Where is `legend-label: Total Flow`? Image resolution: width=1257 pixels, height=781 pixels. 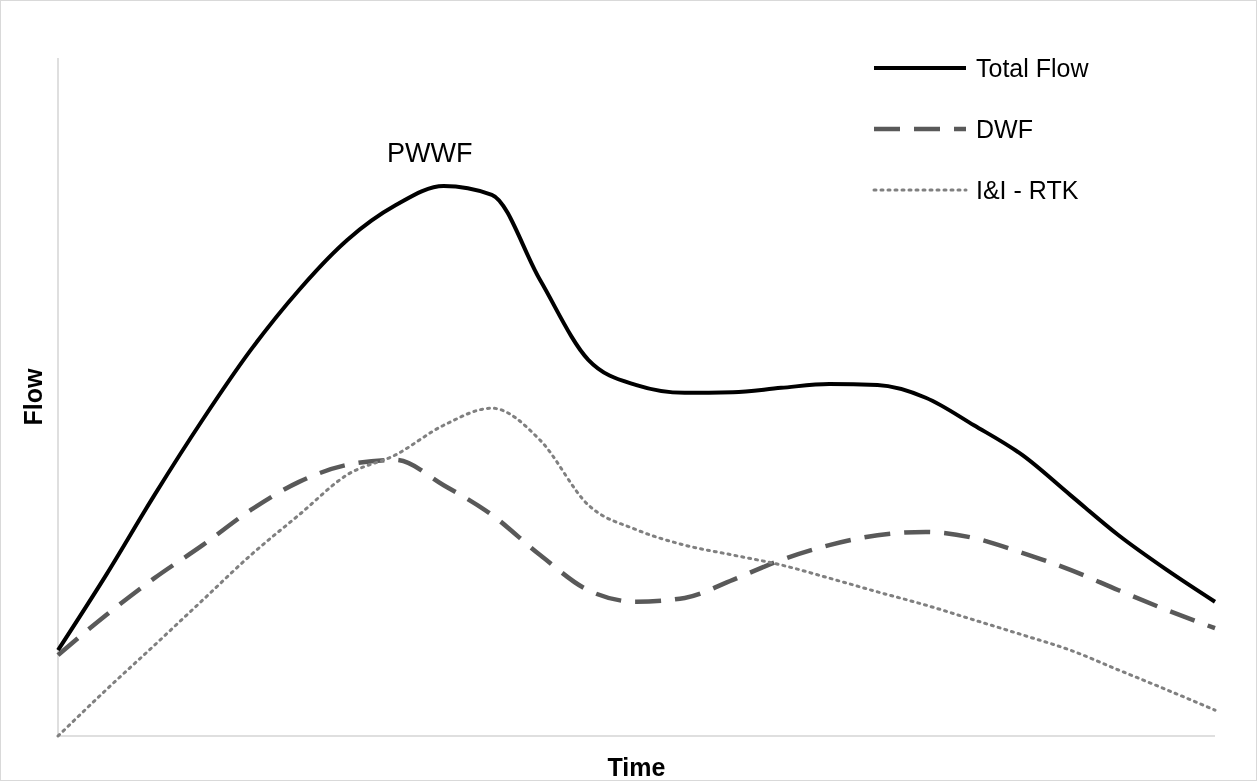 legend-label: Total Flow is located at coordinates (1033, 68).